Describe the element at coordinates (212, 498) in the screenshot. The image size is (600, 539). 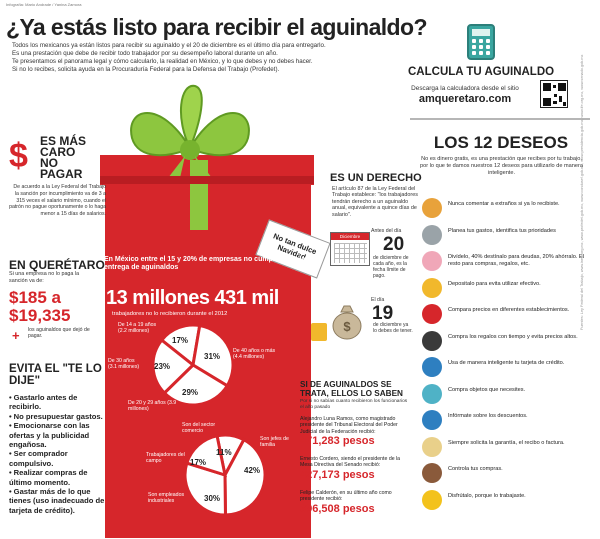
I see `pie-value-industrial: 30%` at that location.